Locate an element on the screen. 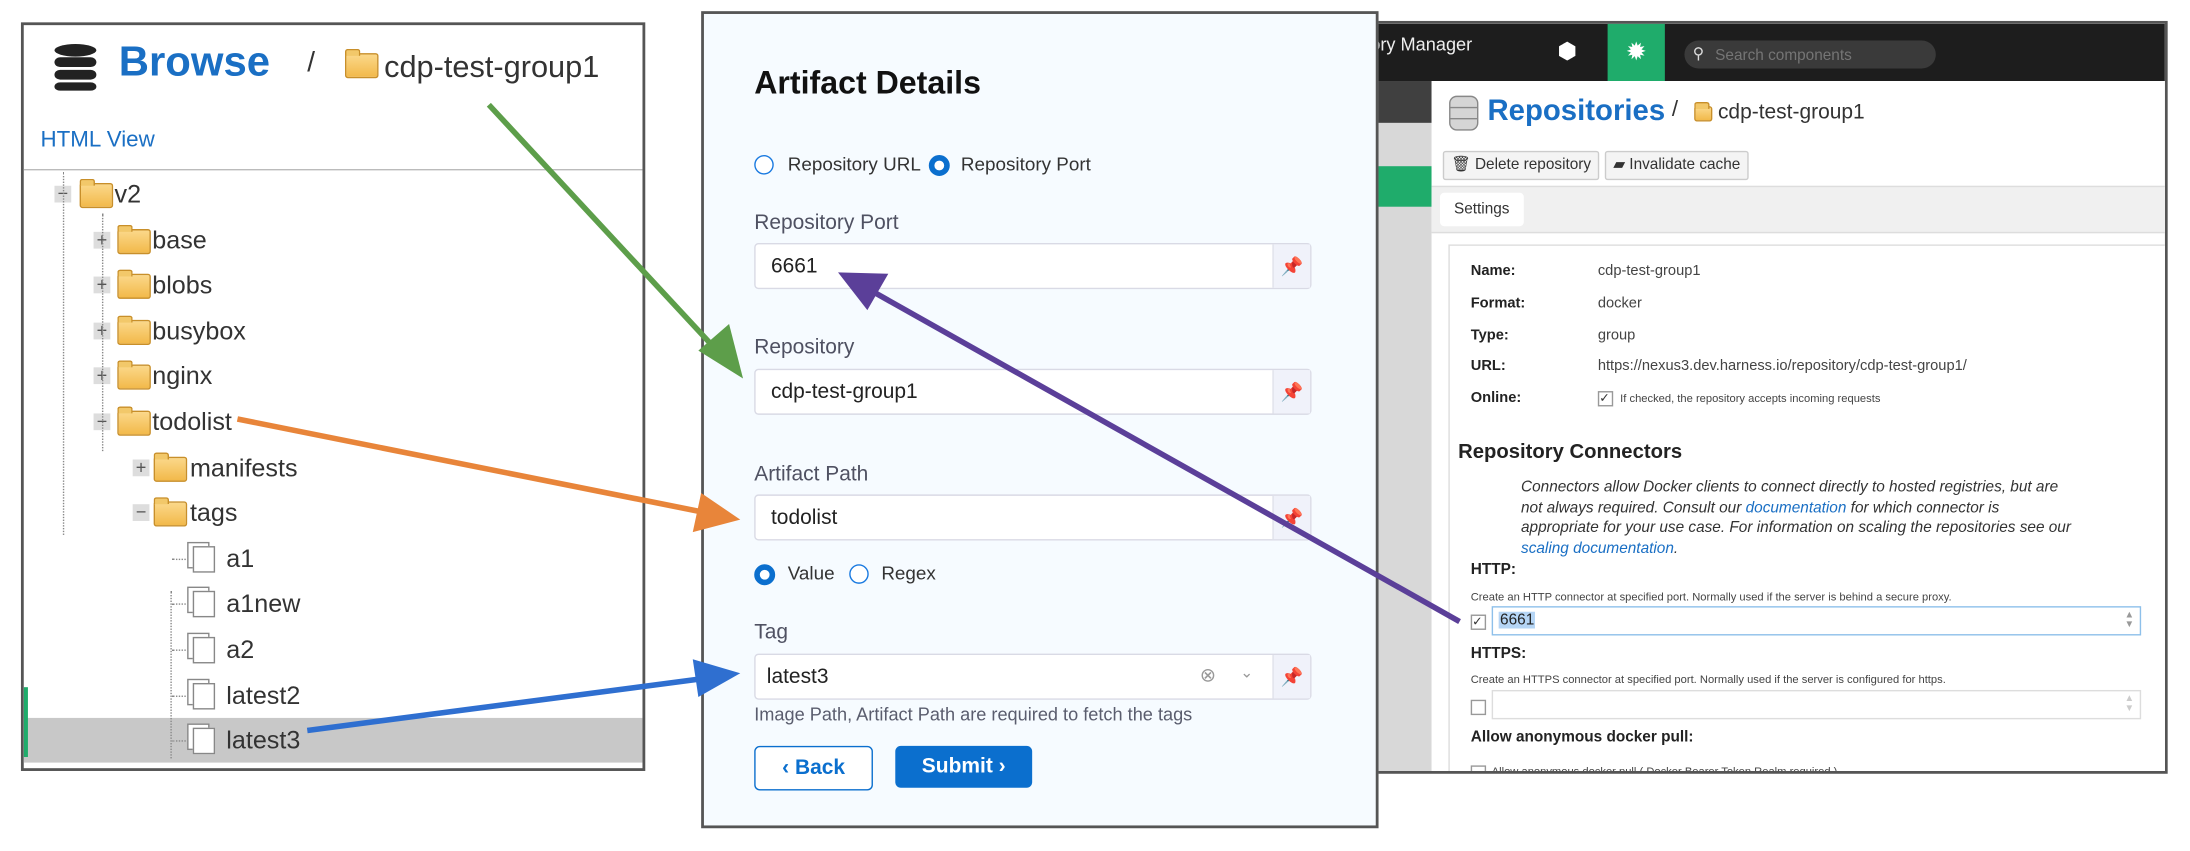 The width and height of the screenshot is (2190, 851). chevron-right-icon: › is located at coordinates (999, 766).